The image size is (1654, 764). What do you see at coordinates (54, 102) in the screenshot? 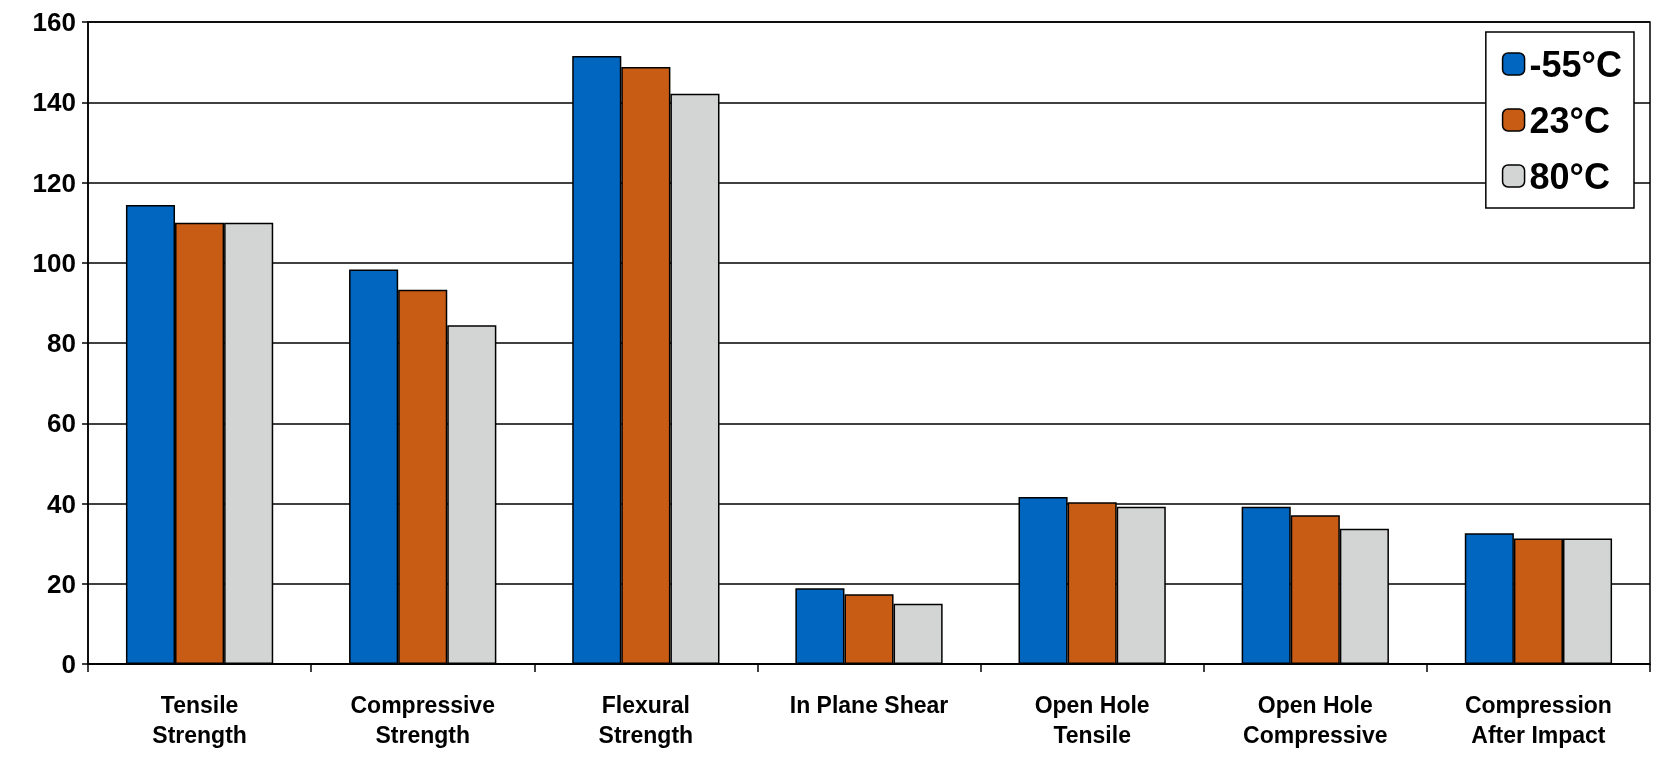
I see `y-tick-label: 140` at bounding box center [54, 102].